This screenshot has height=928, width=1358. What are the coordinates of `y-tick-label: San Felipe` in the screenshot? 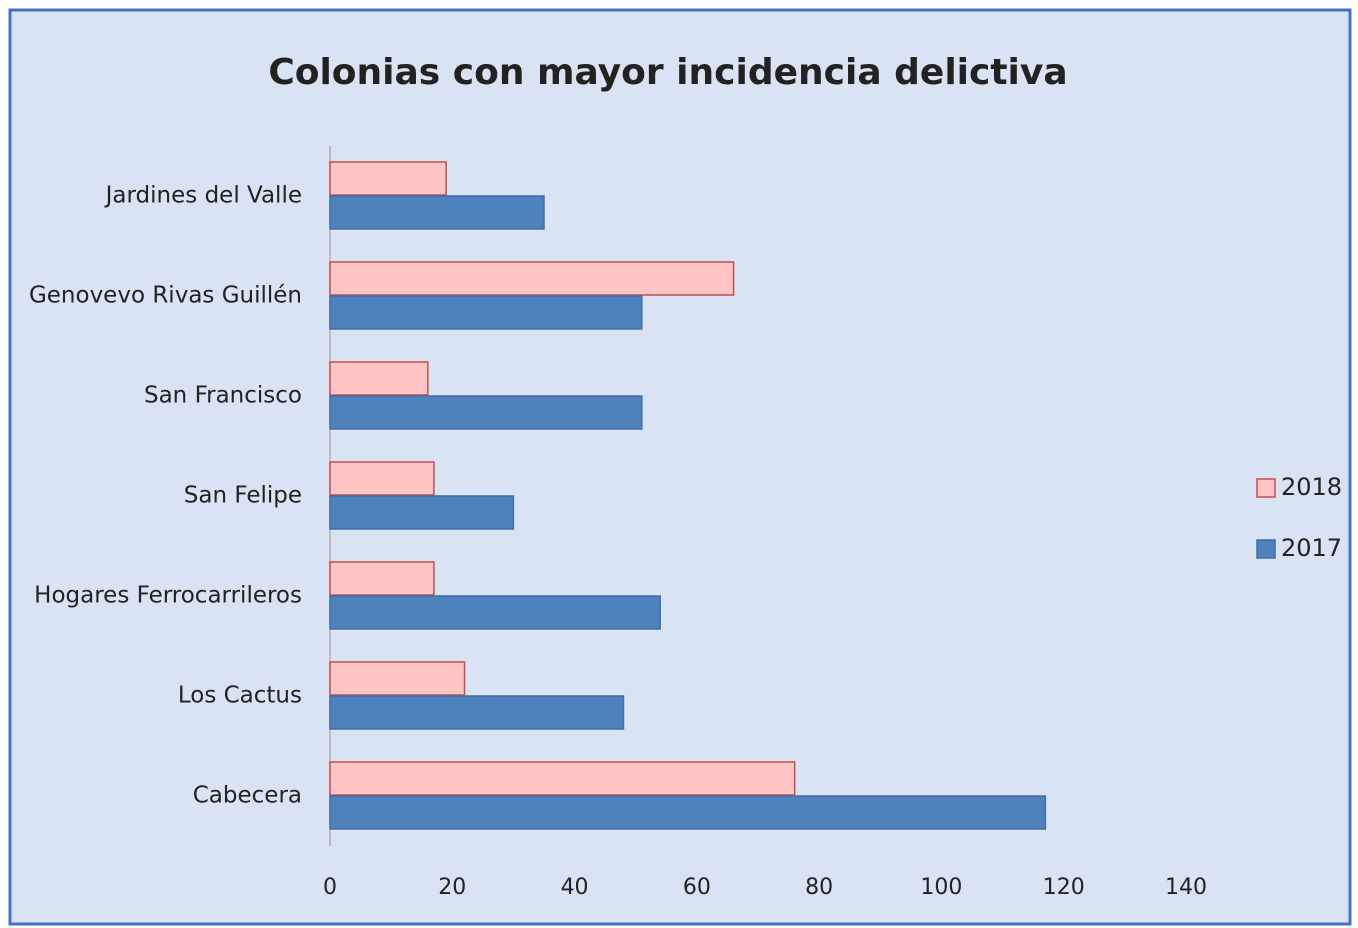 It's located at (243, 496).